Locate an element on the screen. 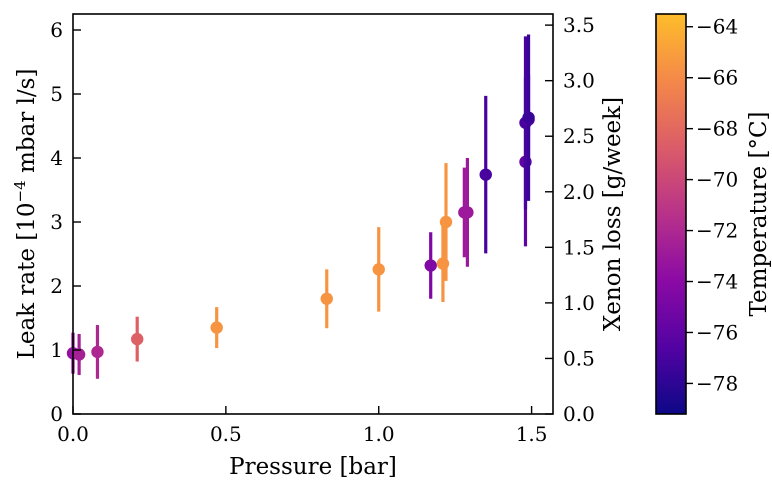 The height and width of the screenshot is (481, 772). y-axis-label-main: Leak rate [10 is located at coordinates (27, 280).